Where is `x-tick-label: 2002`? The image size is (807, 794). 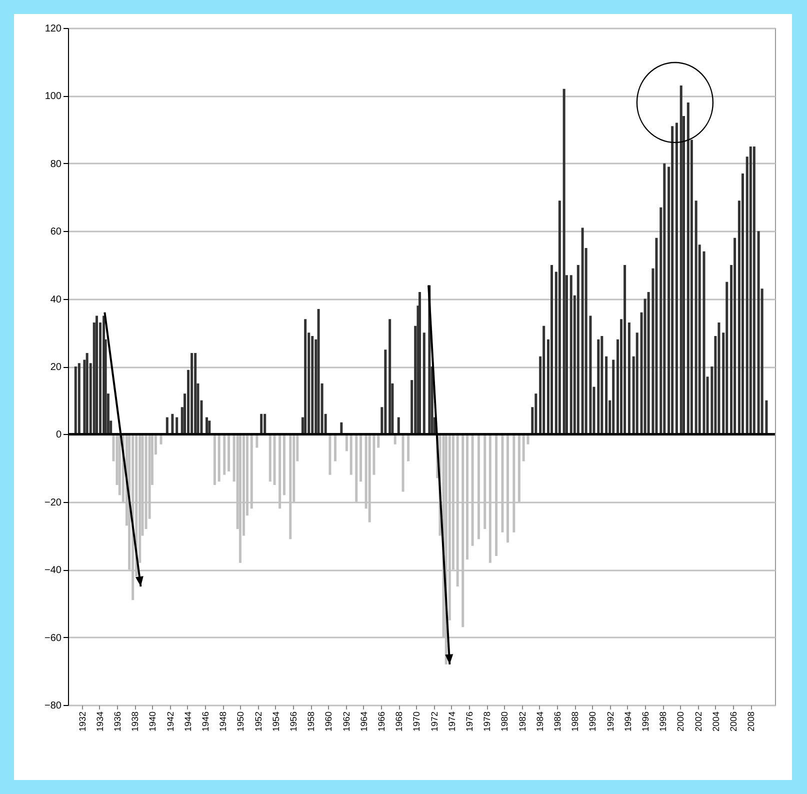
x-tick-label: 2002 is located at coordinates (698, 722).